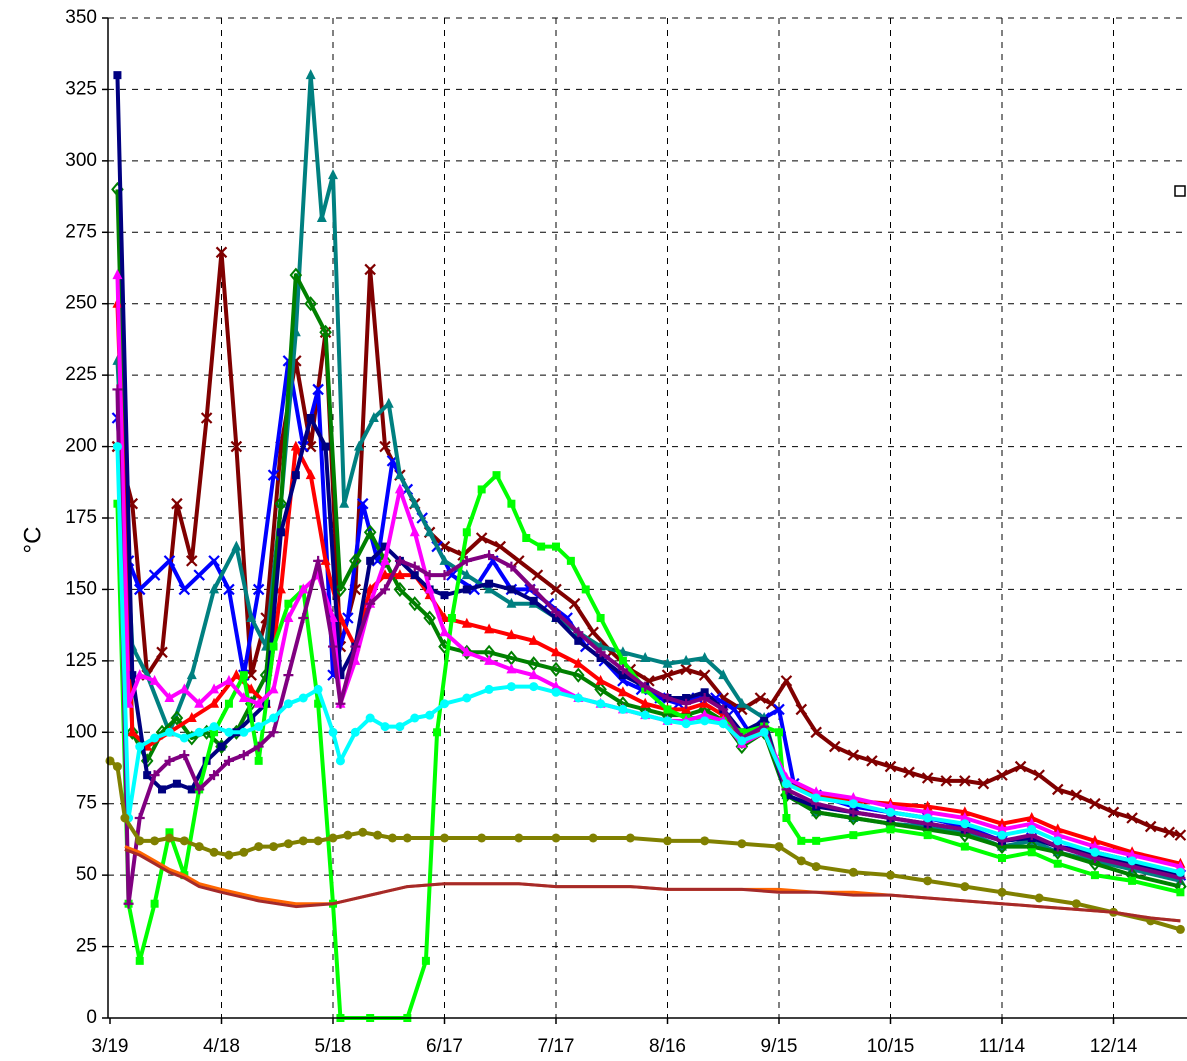  I want to click on y-tick-label: 150, so click(81, 588).